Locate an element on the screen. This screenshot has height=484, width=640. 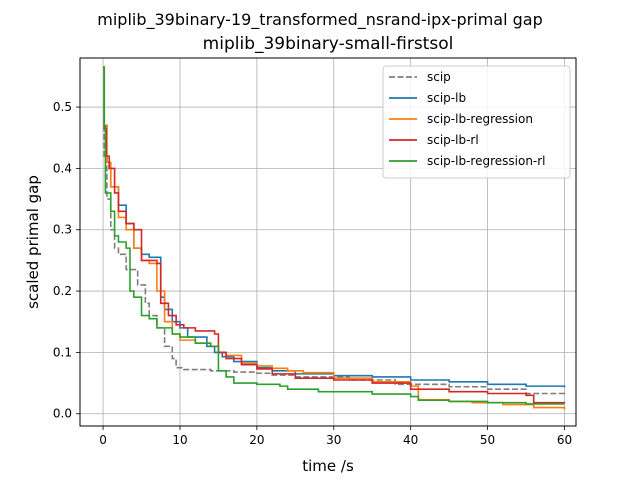
legend-label: scip is located at coordinates (439, 77).